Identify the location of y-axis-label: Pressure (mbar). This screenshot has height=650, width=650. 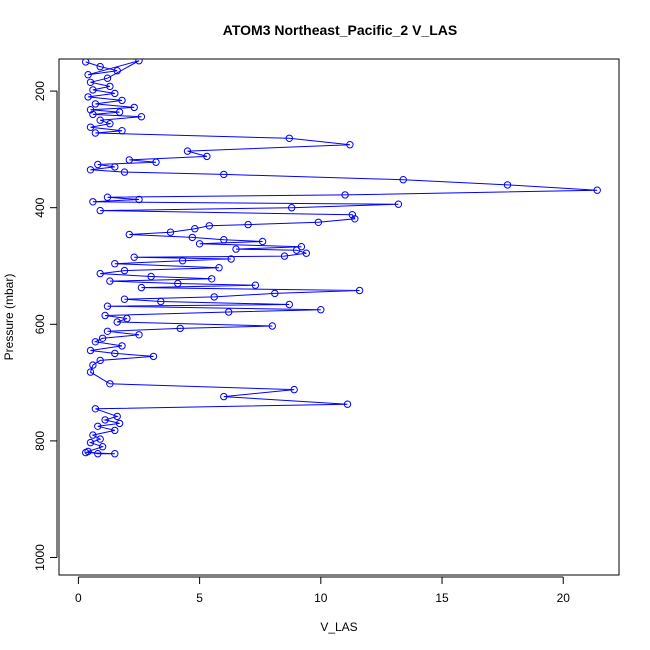
(9, 317).